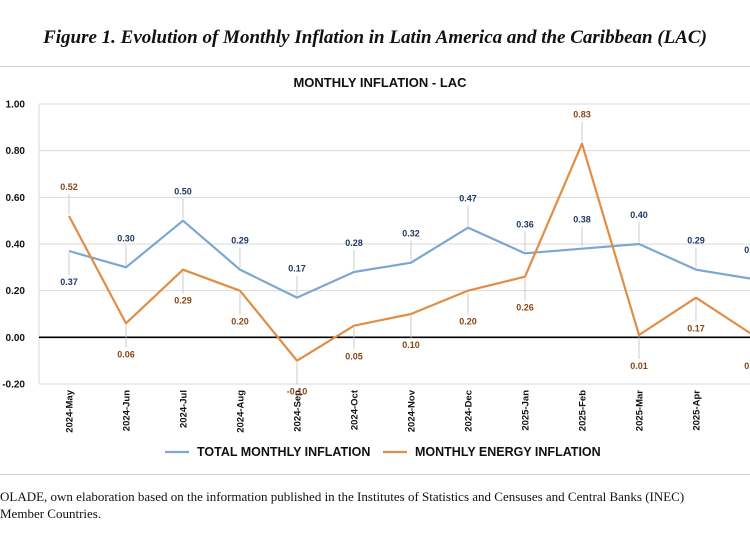  What do you see at coordinates (640, 410) in the screenshot?
I see `x-tick-label: 2025-Mar` at bounding box center [640, 410].